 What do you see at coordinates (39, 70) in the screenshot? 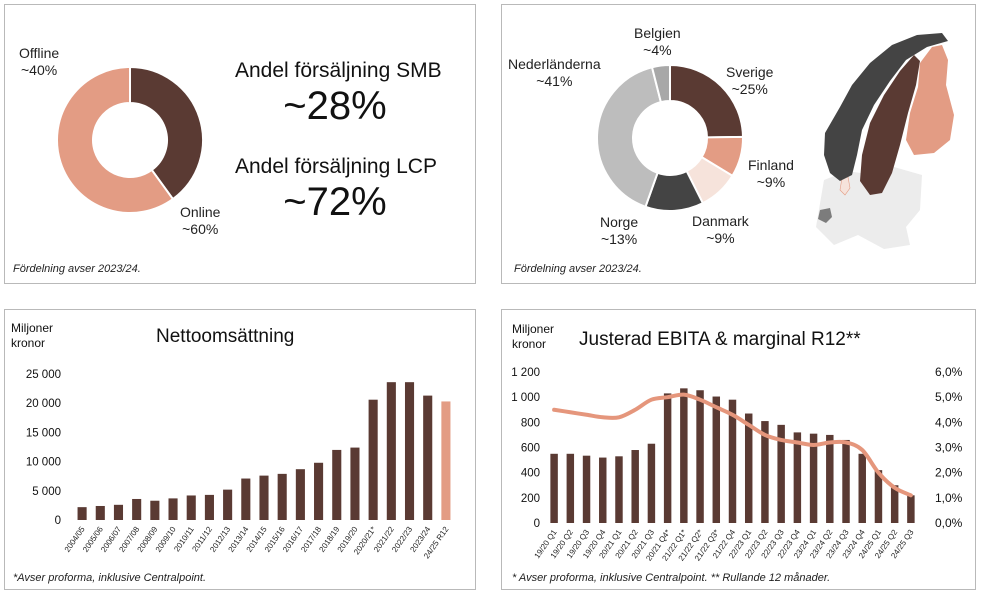
I see `offline-value: ~40%` at bounding box center [39, 70].